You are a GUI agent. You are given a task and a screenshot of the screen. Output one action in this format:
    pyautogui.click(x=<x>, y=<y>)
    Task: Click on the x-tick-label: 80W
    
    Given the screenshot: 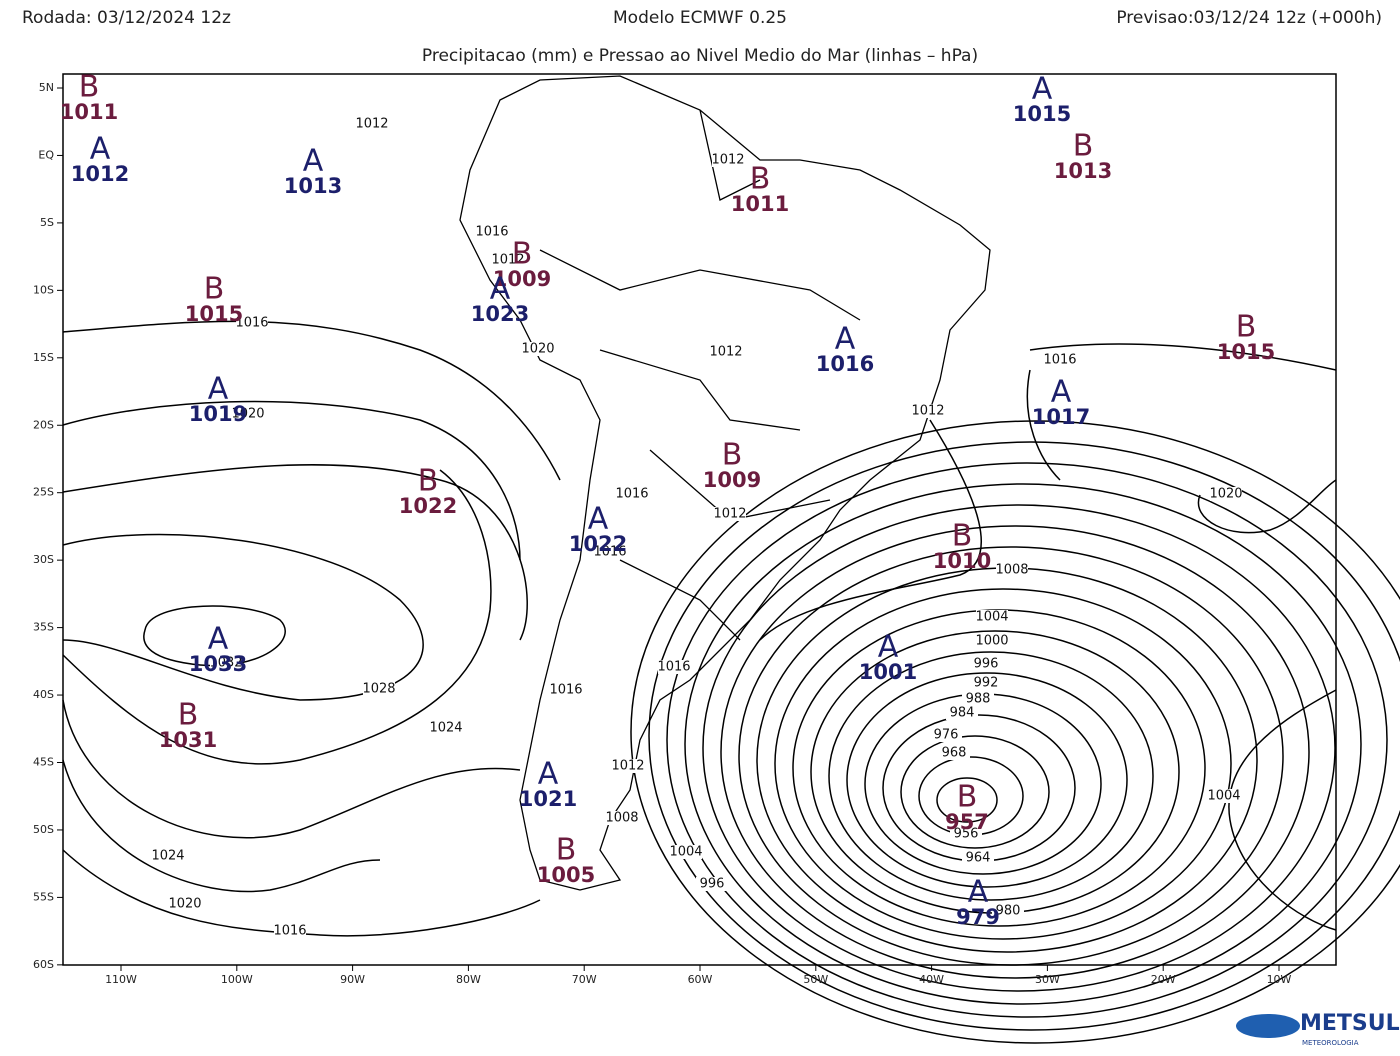 What is the action you would take?
    pyautogui.click(x=468, y=979)
    